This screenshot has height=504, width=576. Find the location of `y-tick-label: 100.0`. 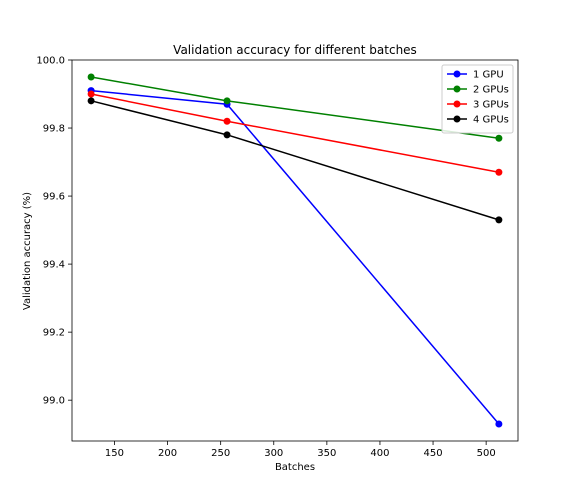

y-tick-label: 100.0 is located at coordinates (50, 61).